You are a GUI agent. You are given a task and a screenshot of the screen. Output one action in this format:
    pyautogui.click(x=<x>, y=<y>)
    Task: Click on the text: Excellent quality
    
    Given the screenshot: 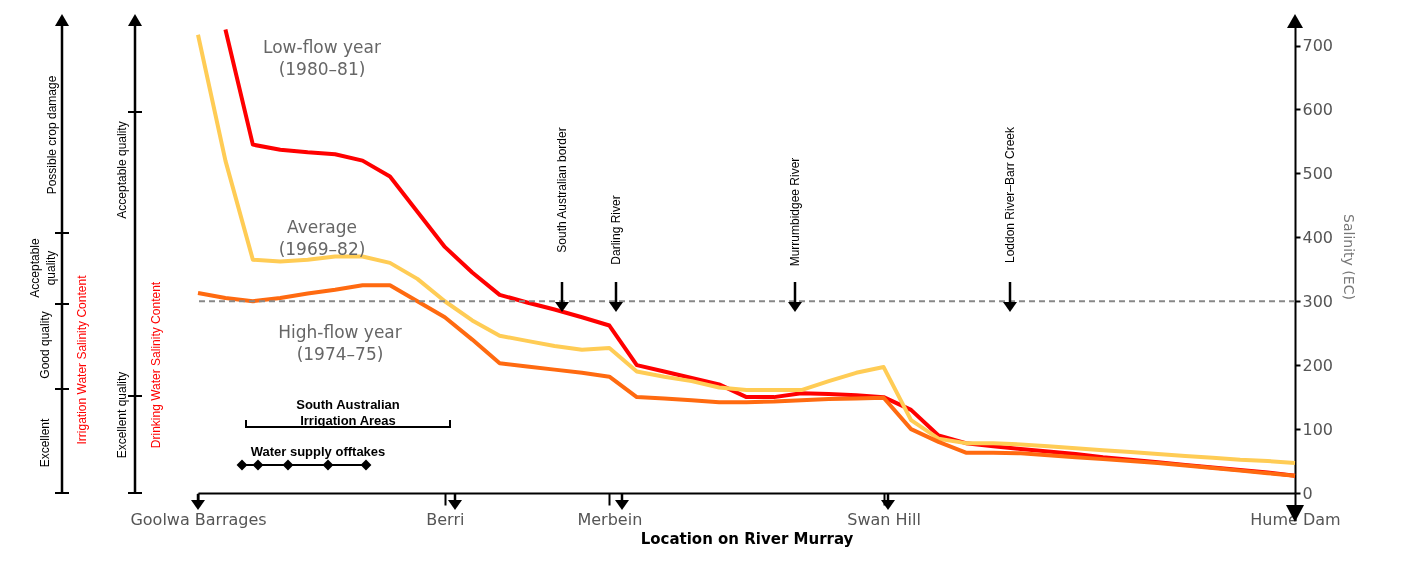 What is the action you would take?
    pyautogui.click(x=122, y=415)
    